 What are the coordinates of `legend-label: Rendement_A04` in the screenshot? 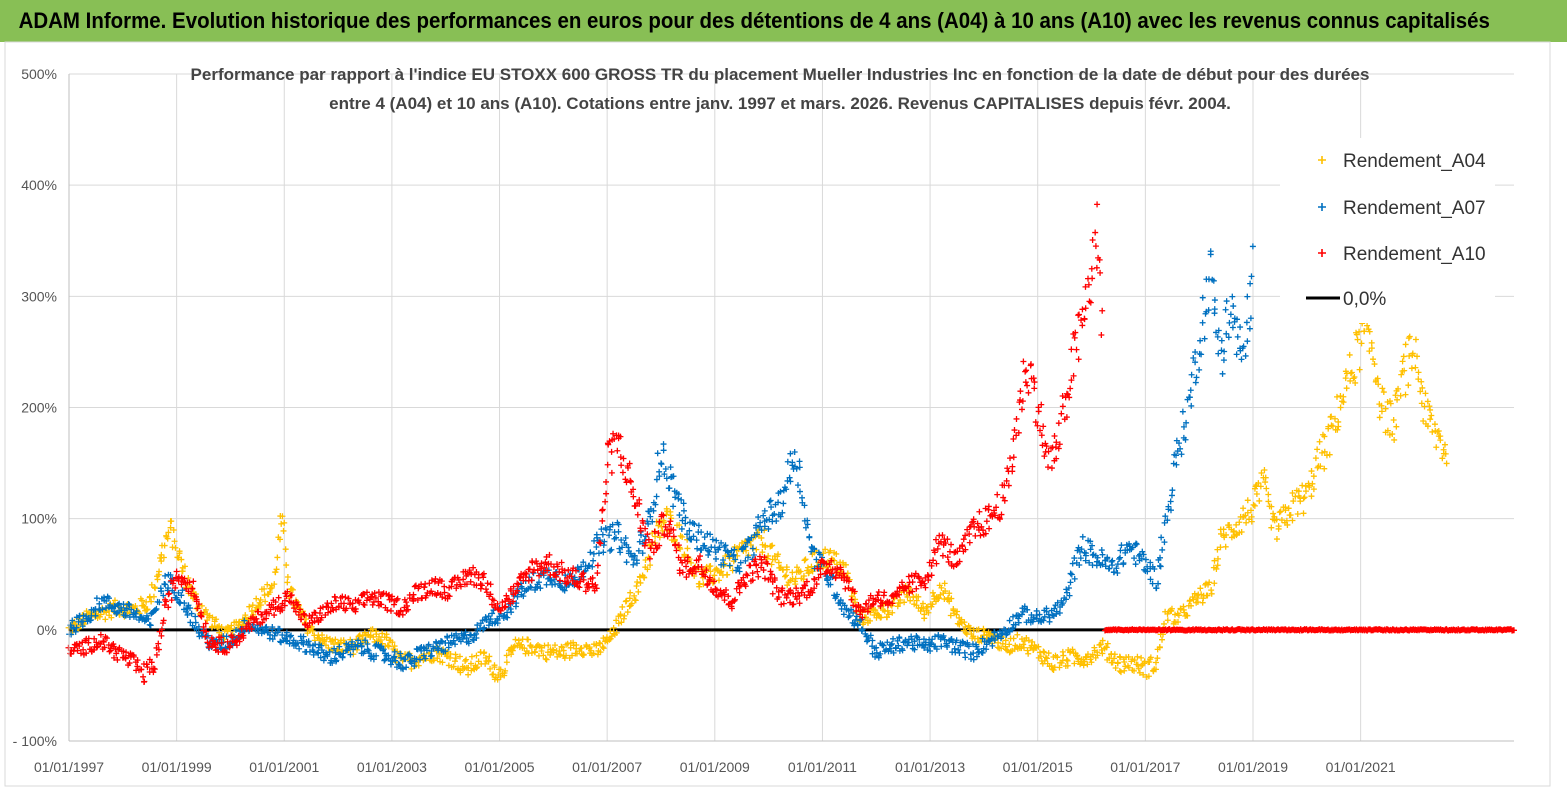 It's located at (1414, 161).